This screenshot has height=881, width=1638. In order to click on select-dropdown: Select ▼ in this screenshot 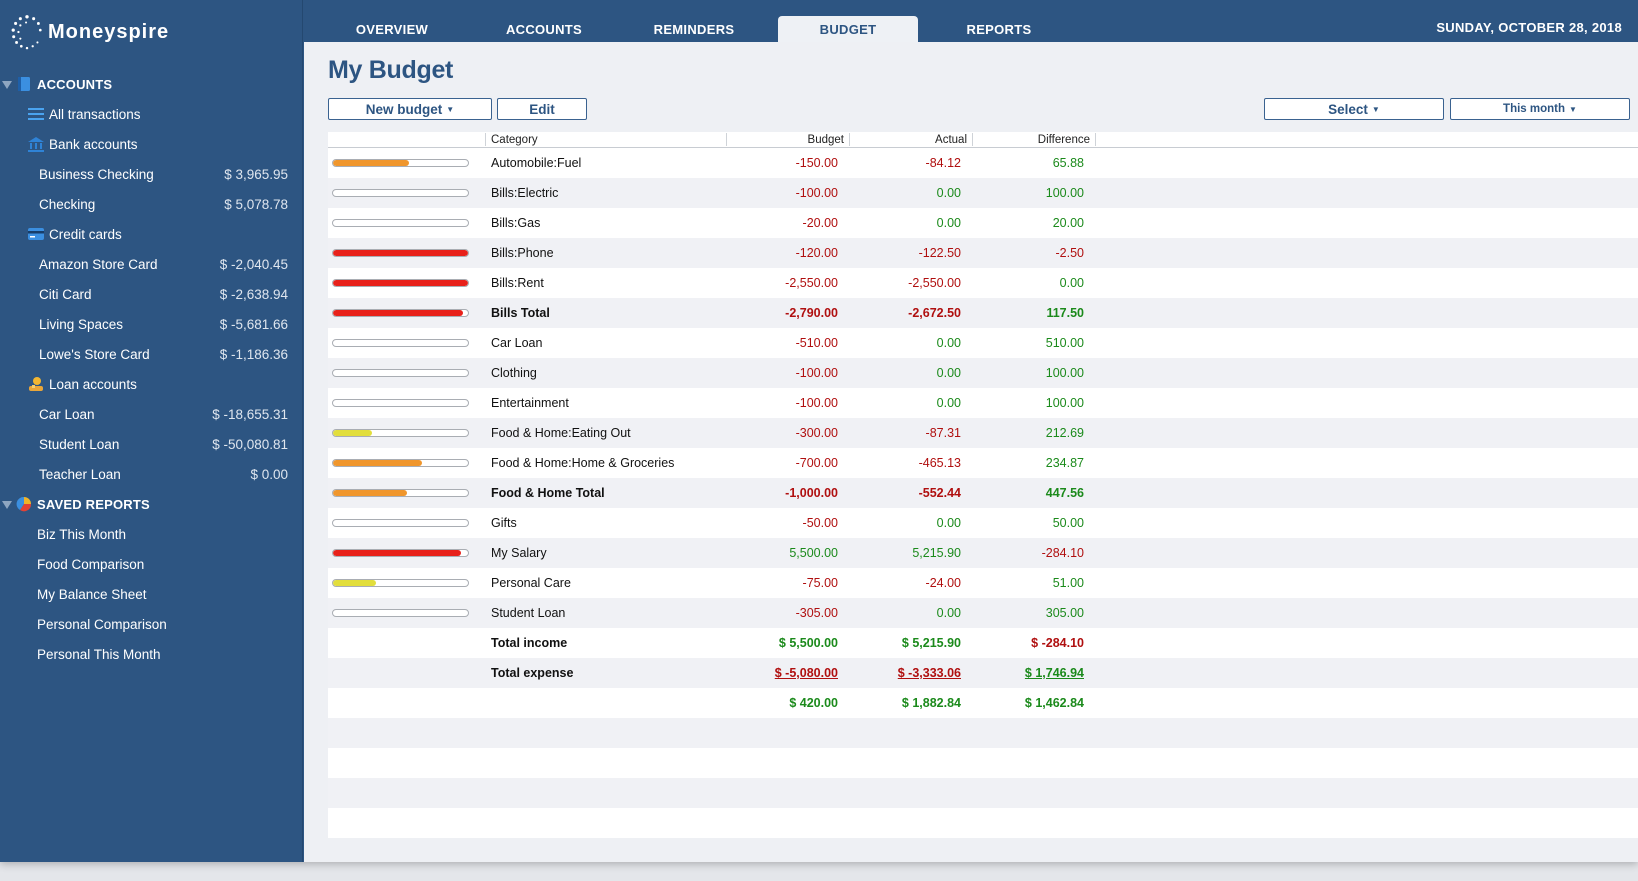, I will do `click(1354, 109)`.